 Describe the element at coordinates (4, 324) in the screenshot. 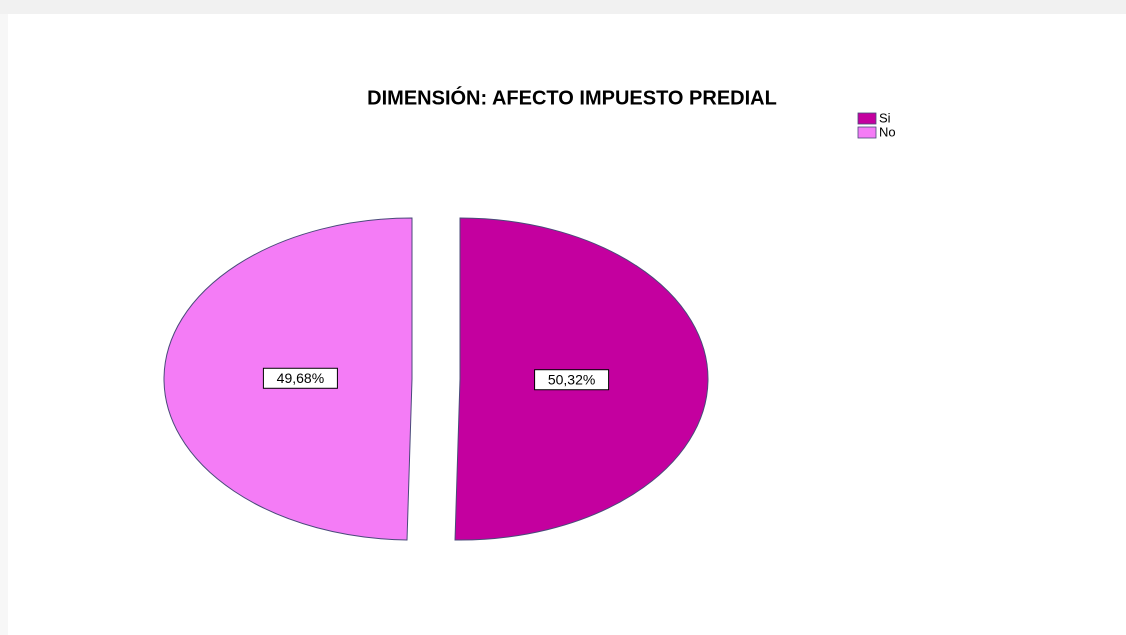

I see `left-edge` at that location.